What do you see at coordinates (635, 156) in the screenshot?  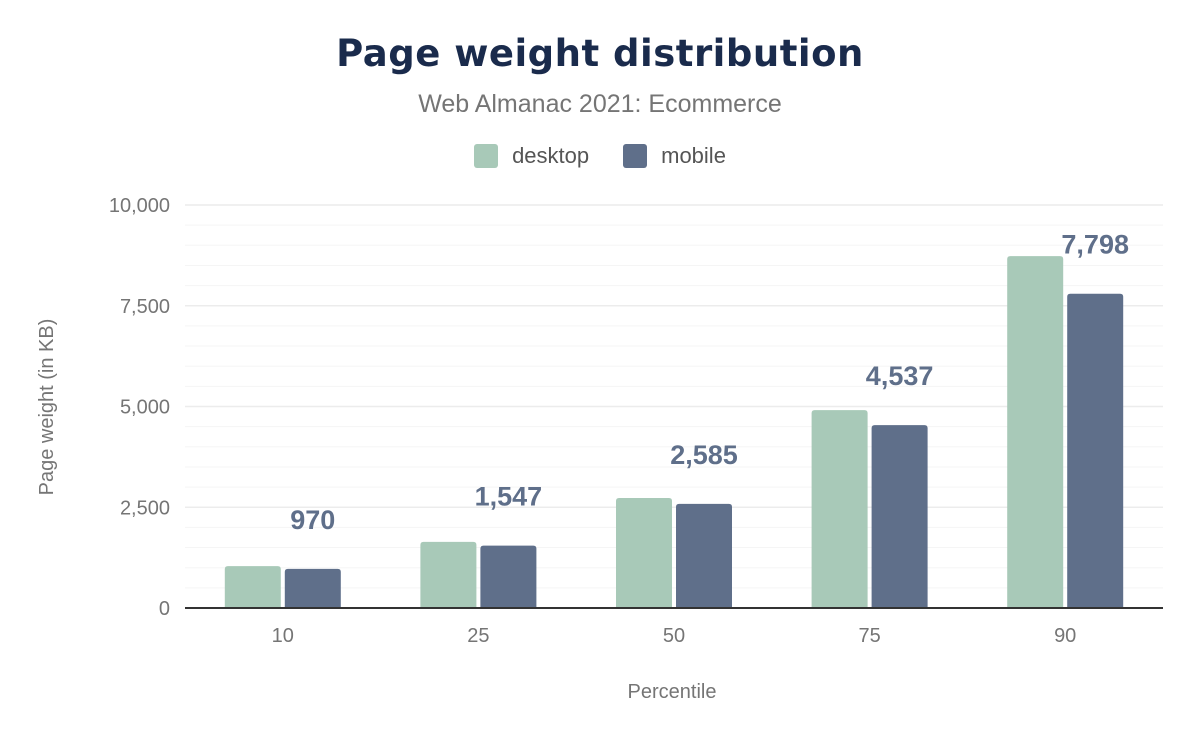 I see `legend-swatch-mobile` at bounding box center [635, 156].